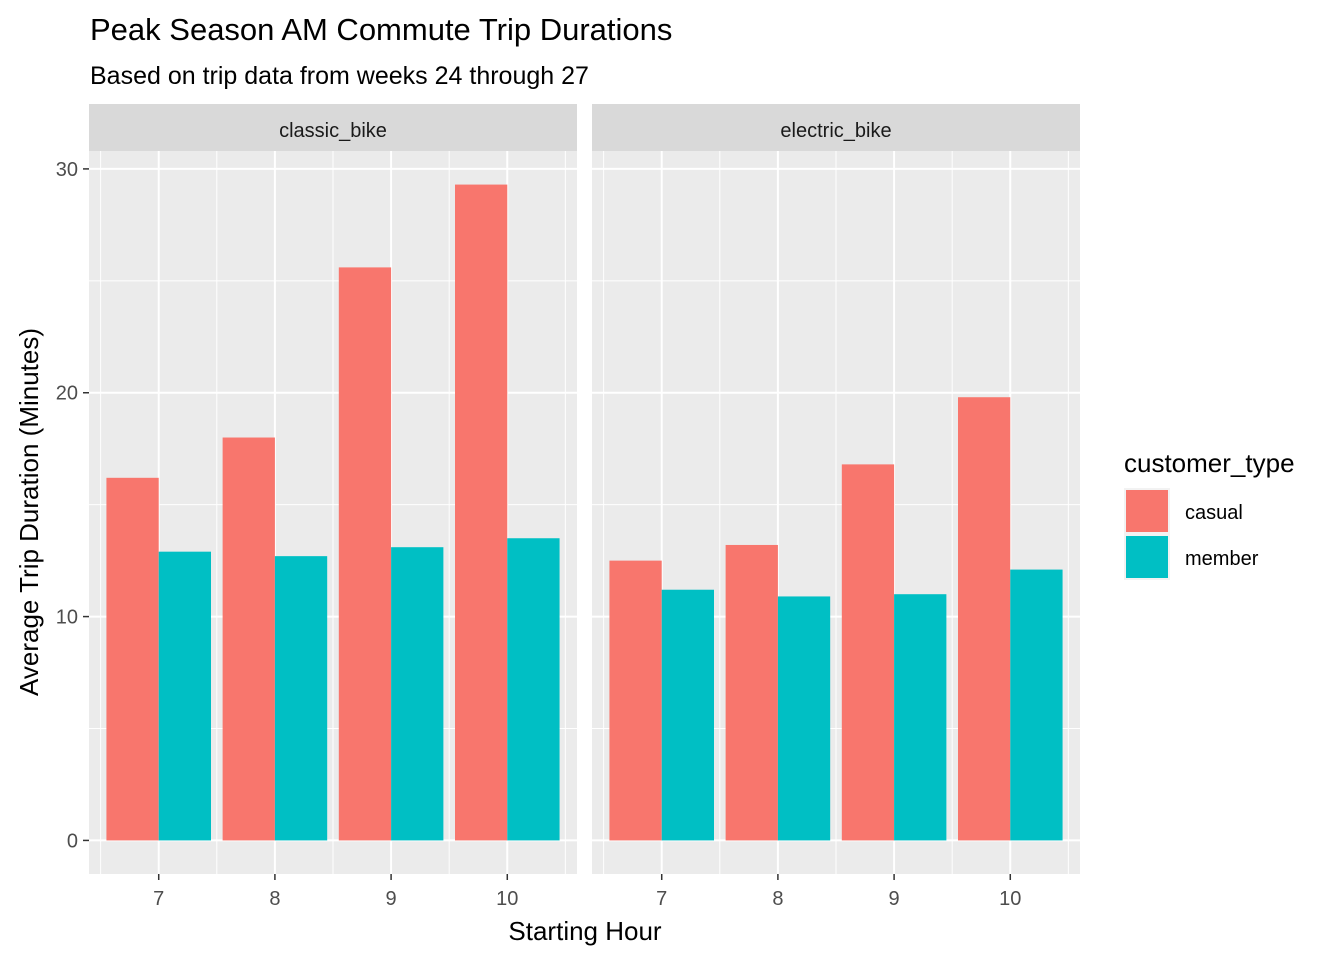 This screenshot has height=960, width=1344. I want to click on legend-label-member: member, so click(1222, 559).